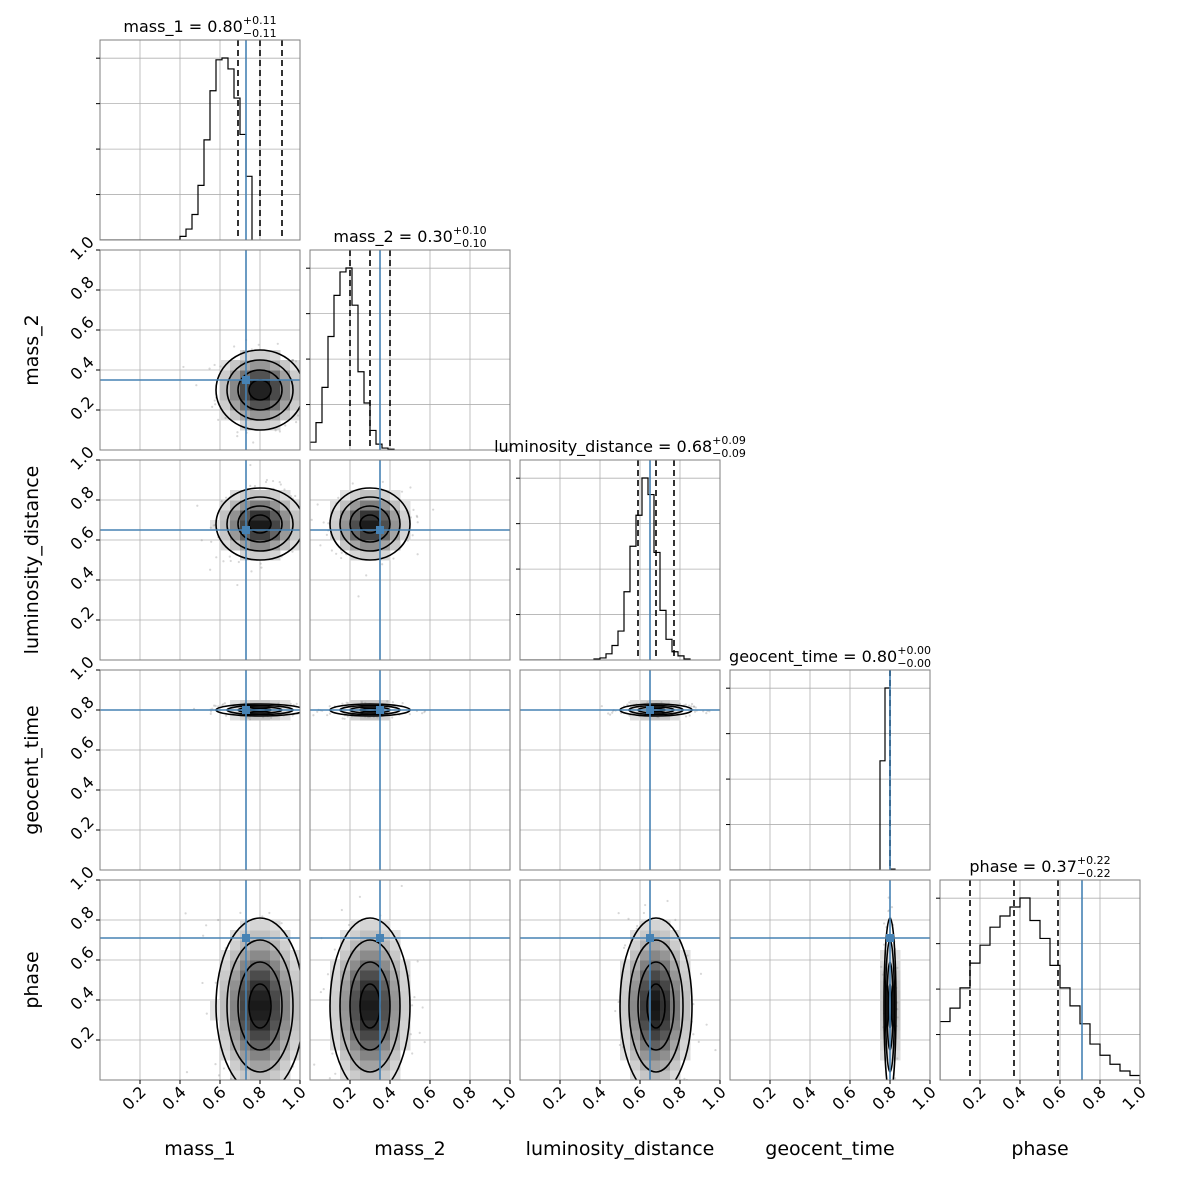 The height and width of the screenshot is (1180, 1180). Describe the element at coordinates (585, 447) in the screenshot. I see `title-name: luminosity_distance =` at that location.